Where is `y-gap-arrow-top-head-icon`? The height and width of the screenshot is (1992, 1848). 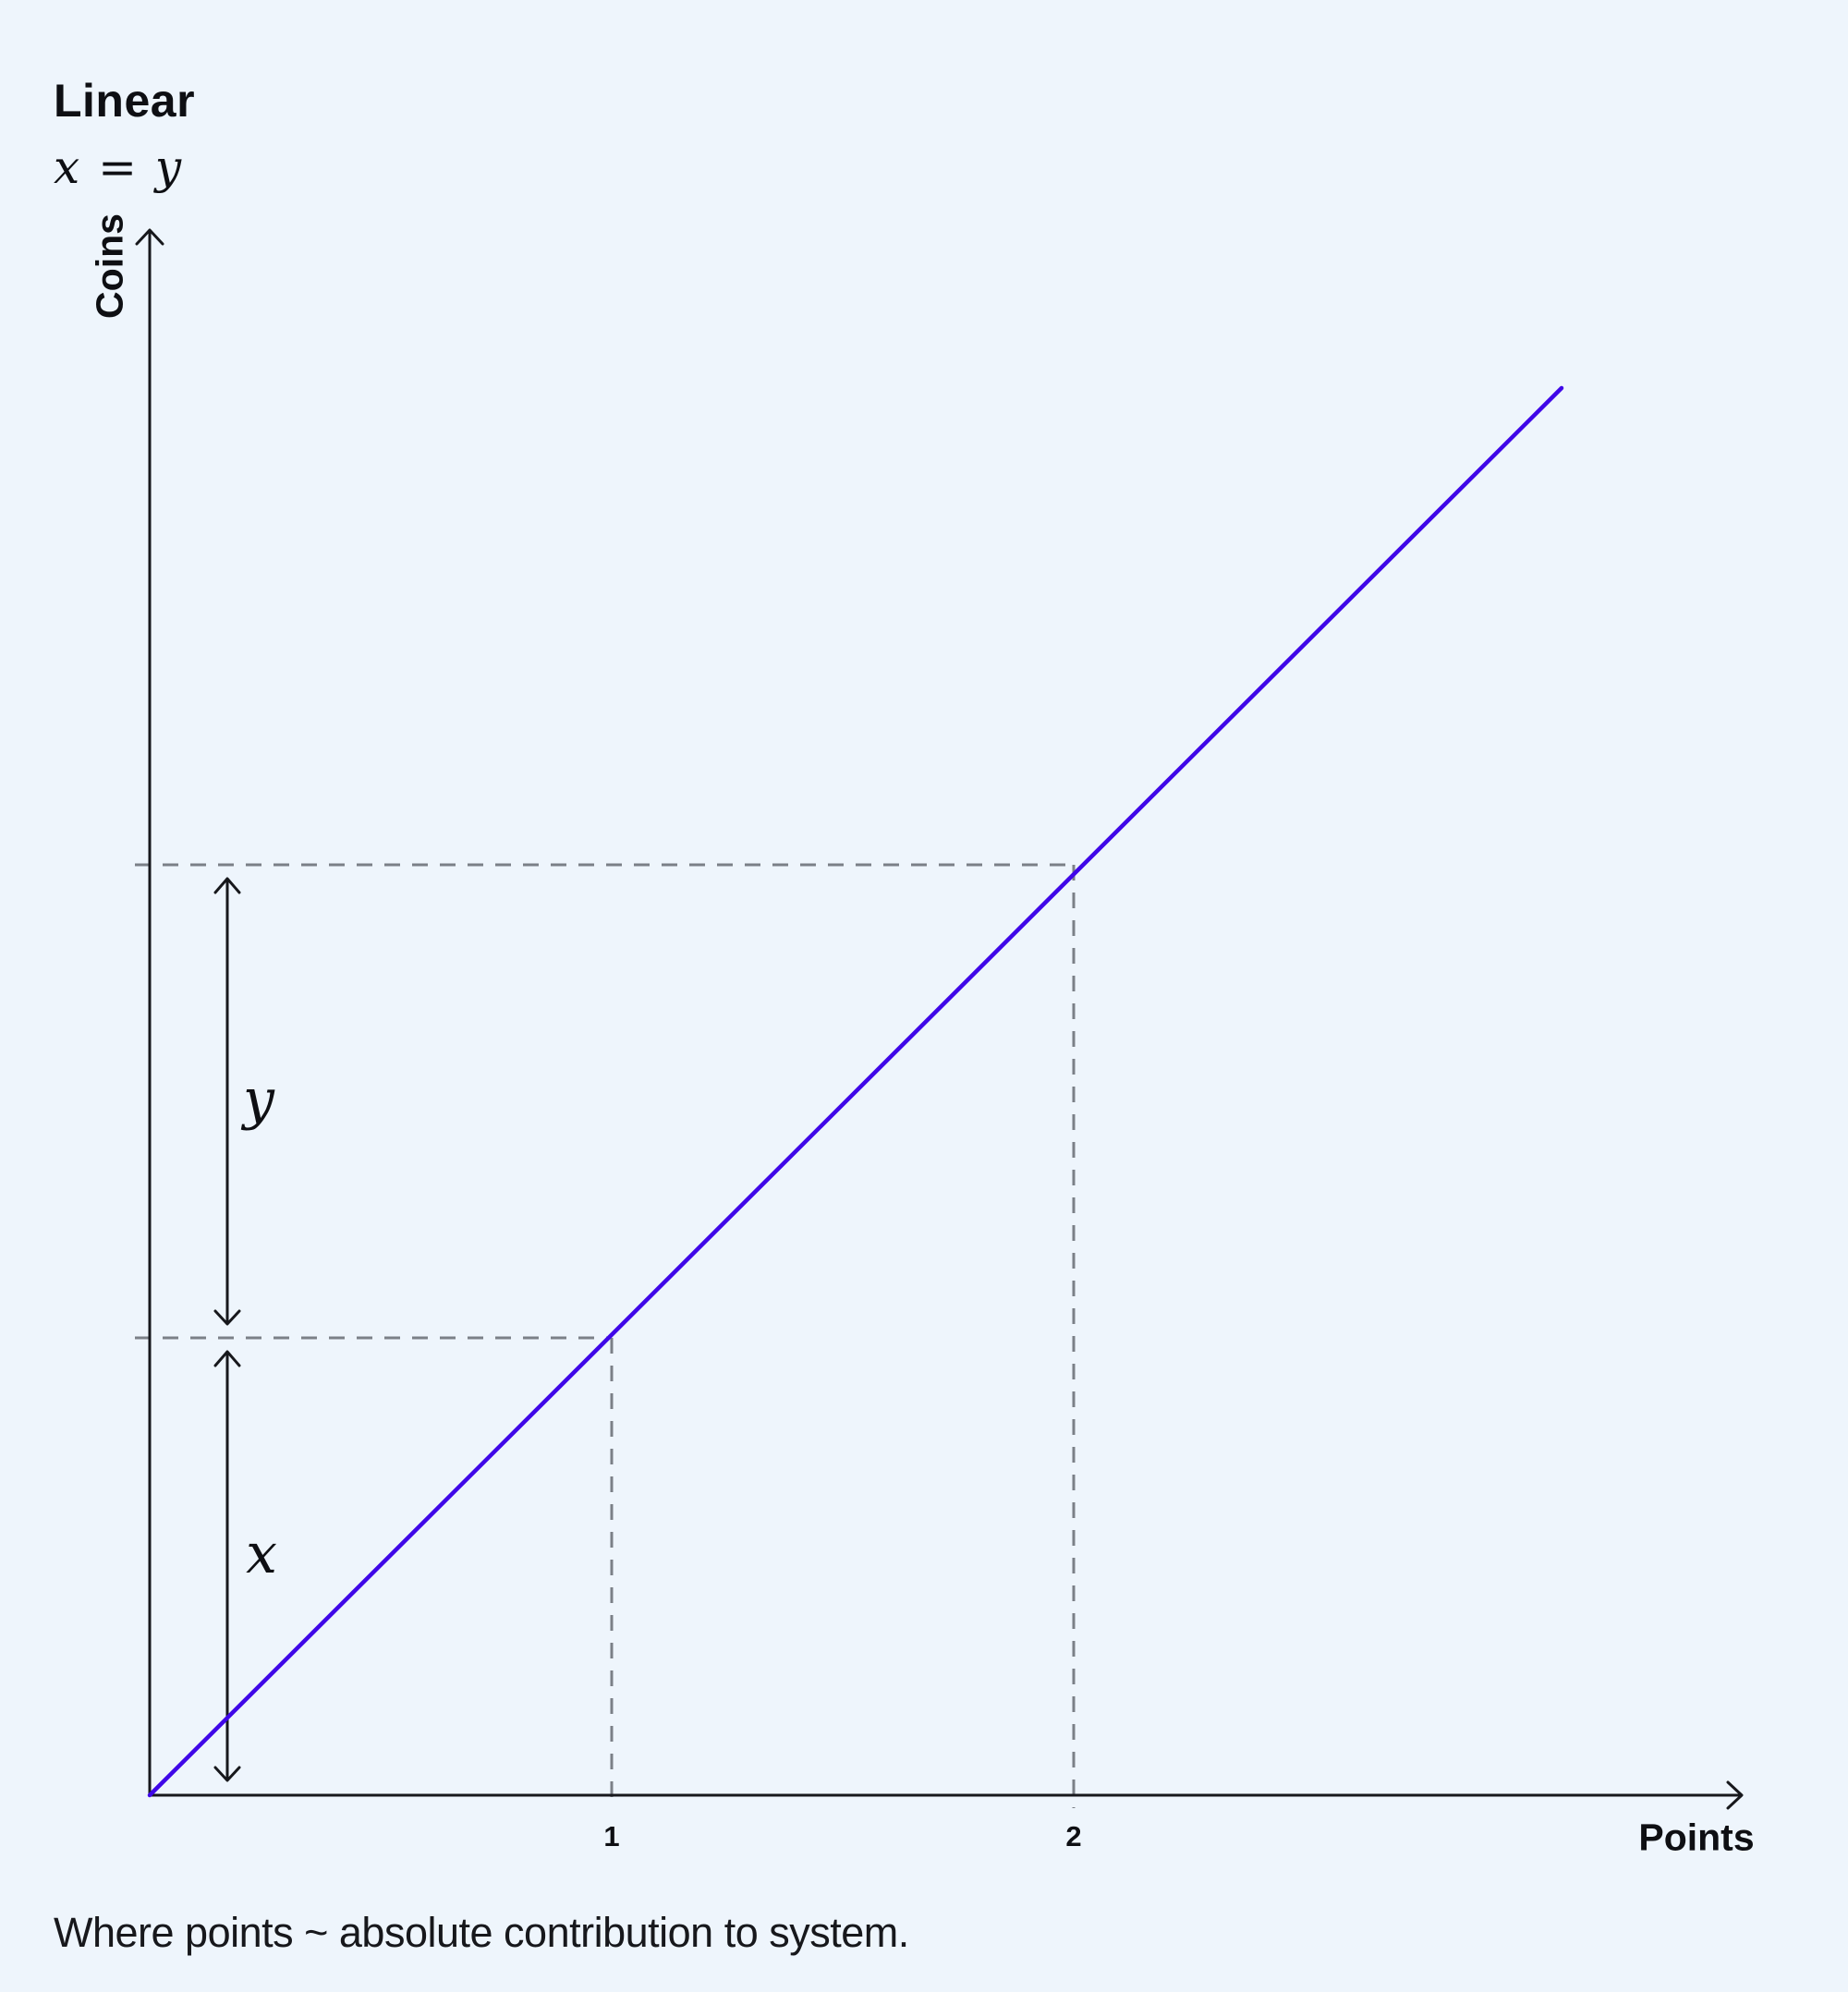 y-gap-arrow-top-head-icon is located at coordinates (227, 885).